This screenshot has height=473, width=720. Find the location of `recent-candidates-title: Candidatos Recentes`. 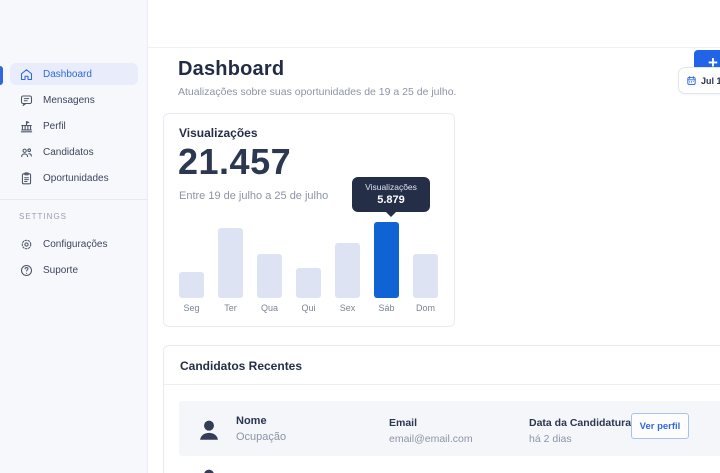

recent-candidates-title: Candidatos Recentes is located at coordinates (241, 366).